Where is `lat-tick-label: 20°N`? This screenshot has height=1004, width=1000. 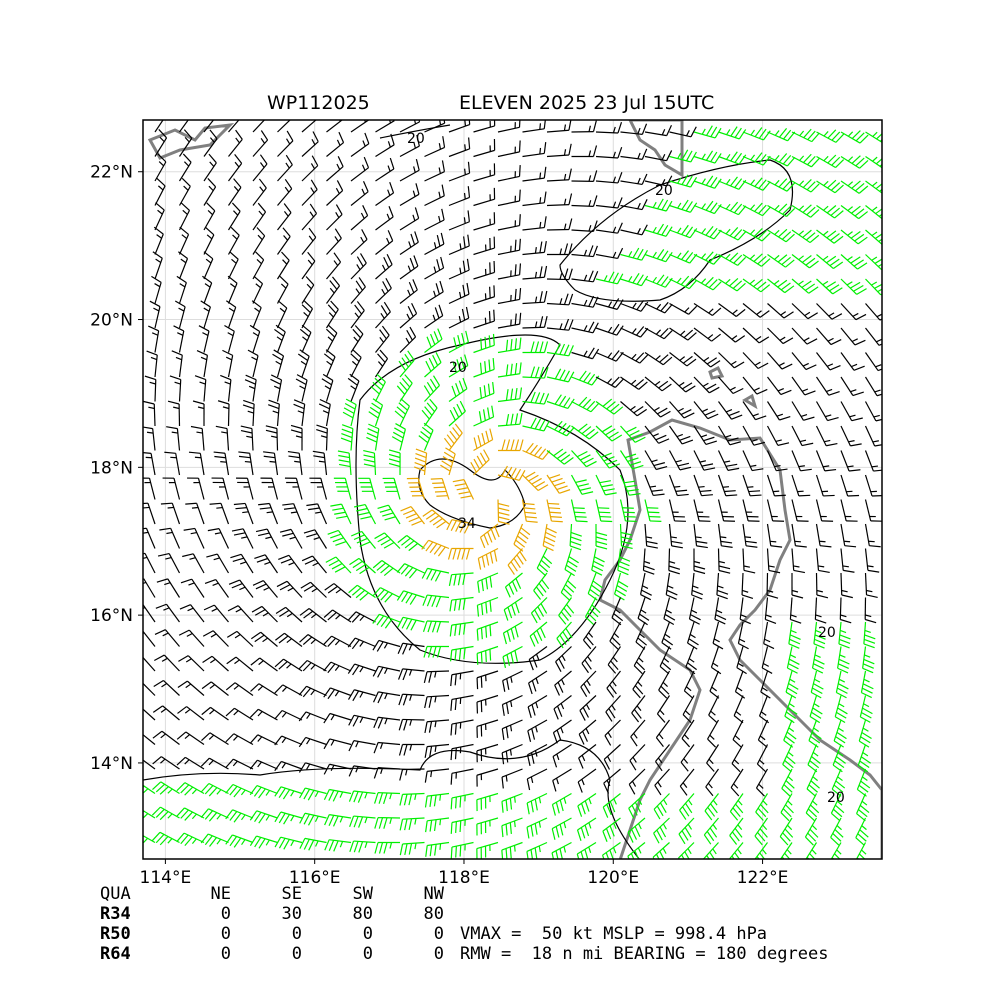
lat-tick-label: 20°N is located at coordinates (111, 321).